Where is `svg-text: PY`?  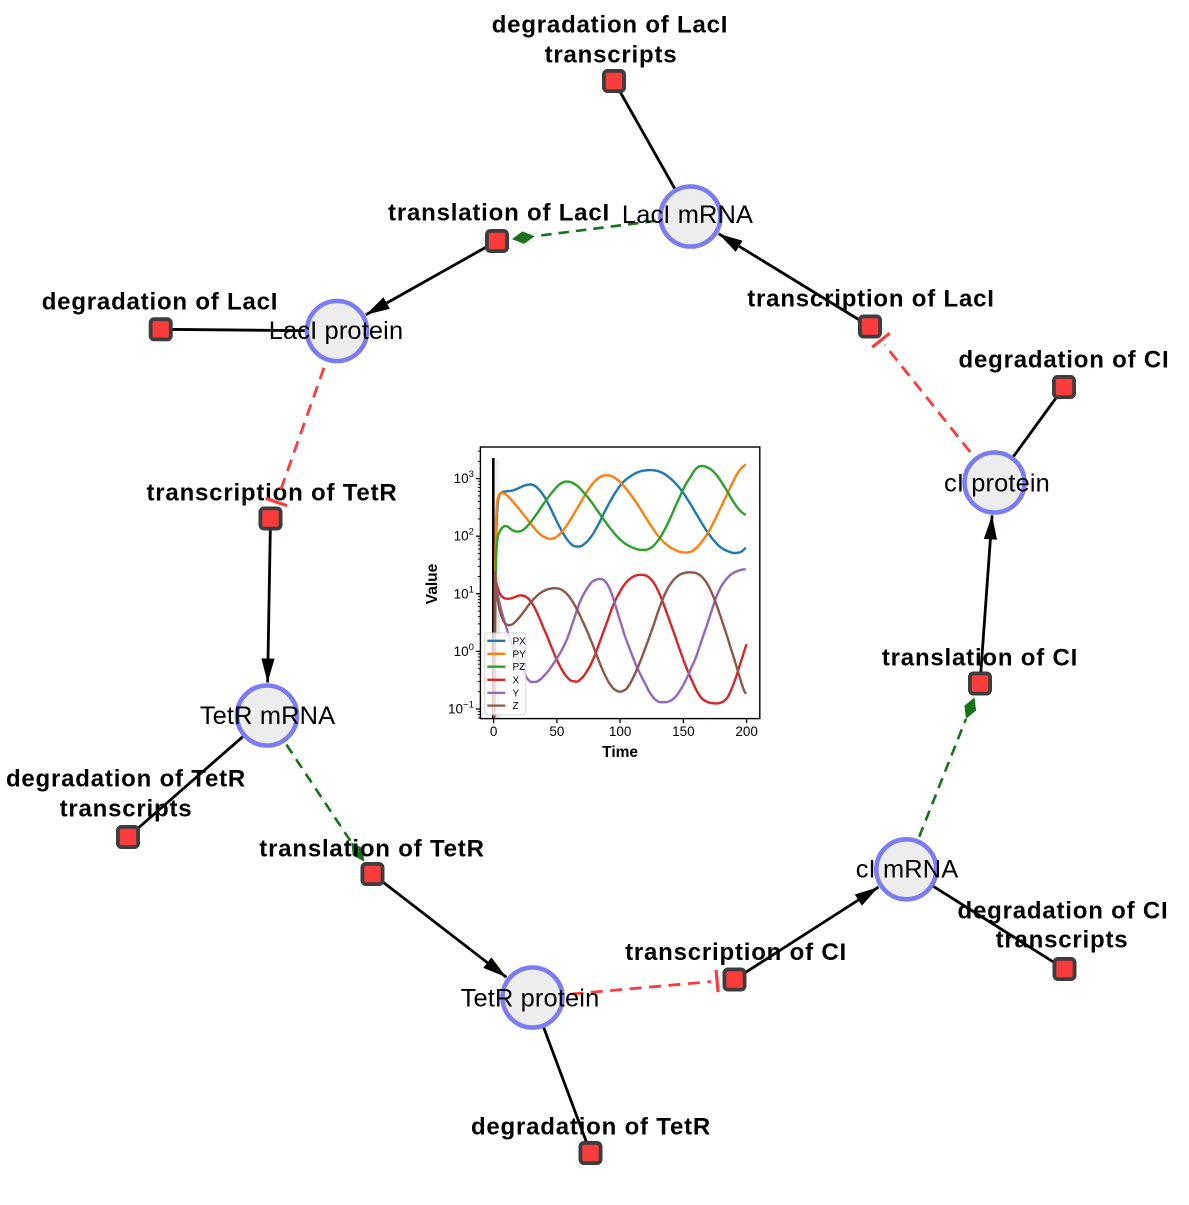
svg-text: PY is located at coordinates (520, 654).